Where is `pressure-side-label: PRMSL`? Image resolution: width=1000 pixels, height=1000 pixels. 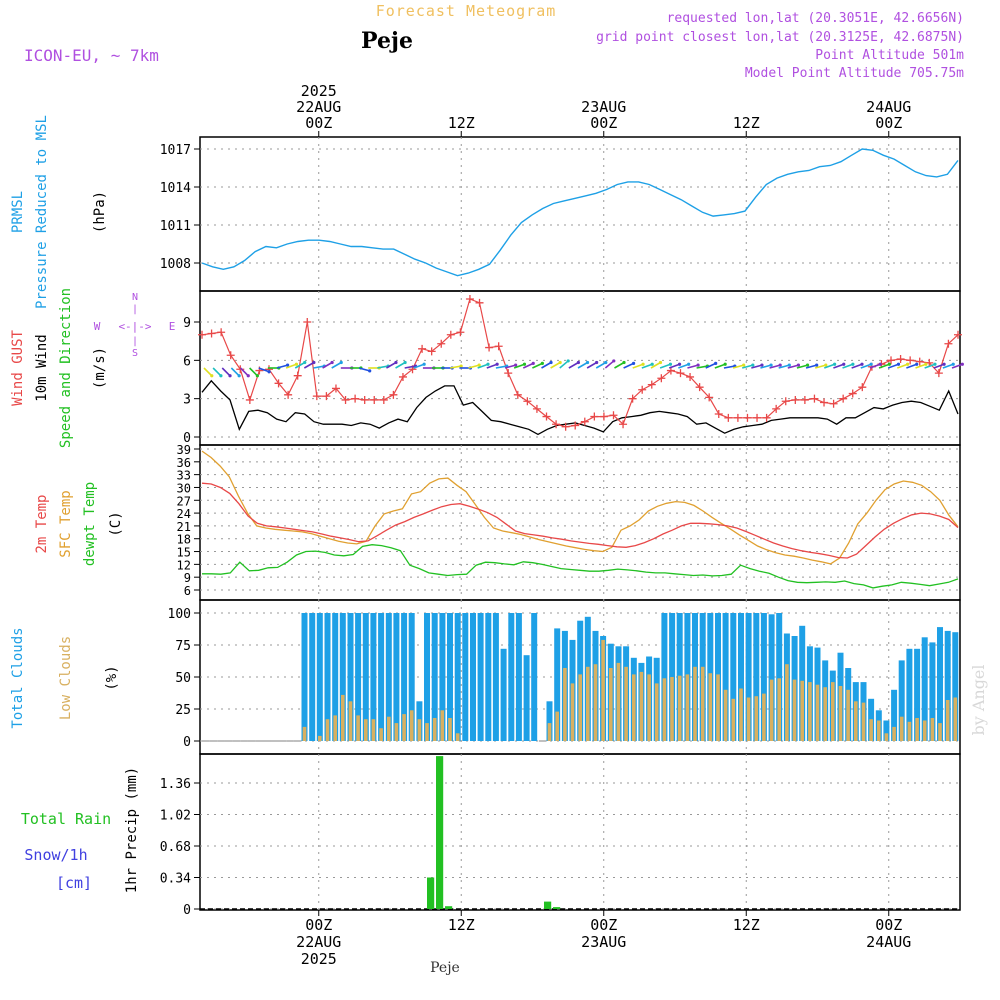 pressure-side-label: PRMSL is located at coordinates (18, 212).